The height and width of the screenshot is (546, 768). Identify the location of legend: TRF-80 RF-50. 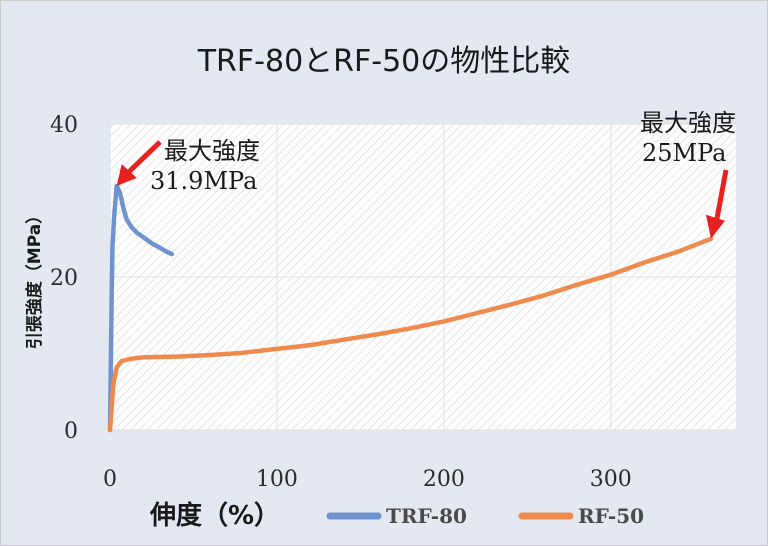
(485, 516).